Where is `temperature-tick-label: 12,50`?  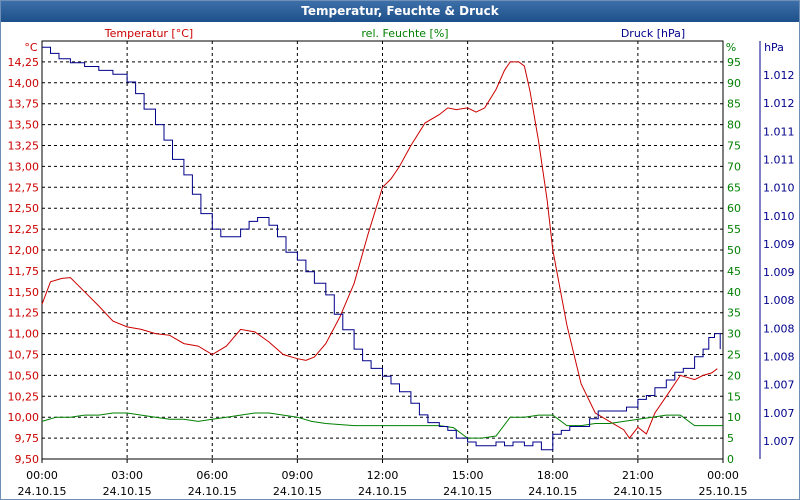 temperature-tick-label: 12,50 is located at coordinates (24, 208).